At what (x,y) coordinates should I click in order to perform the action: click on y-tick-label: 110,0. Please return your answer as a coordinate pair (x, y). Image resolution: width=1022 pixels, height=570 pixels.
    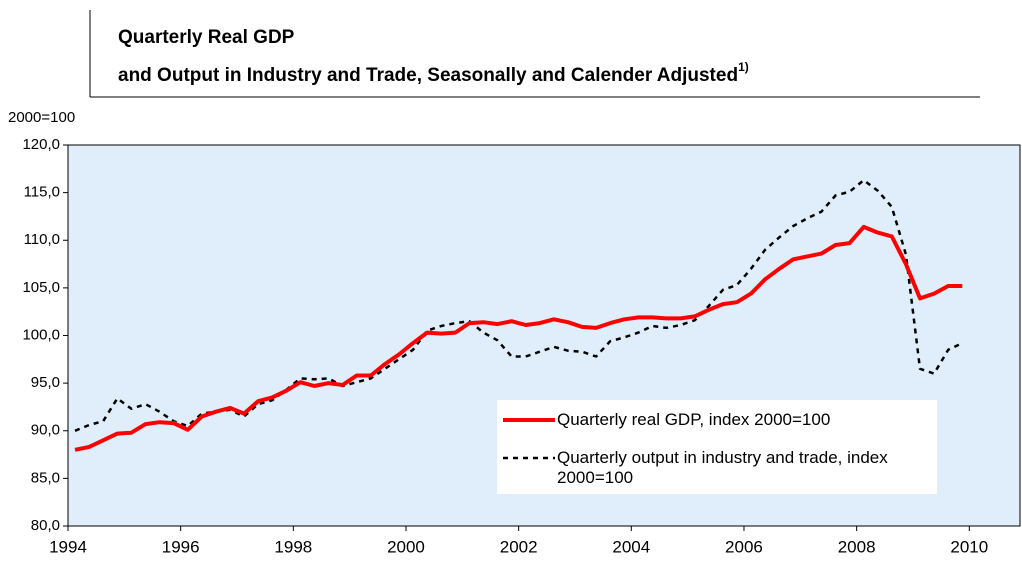
    Looking at the image, I should click on (42, 239).